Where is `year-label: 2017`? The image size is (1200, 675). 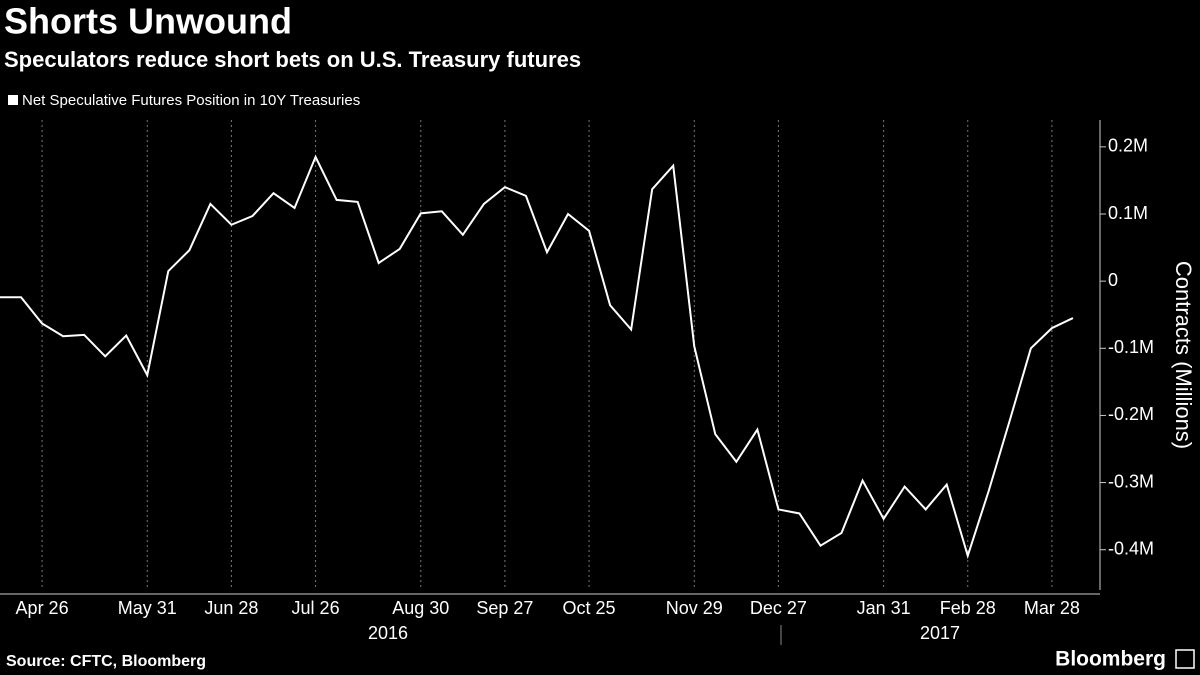
year-label: 2017 is located at coordinates (940, 633).